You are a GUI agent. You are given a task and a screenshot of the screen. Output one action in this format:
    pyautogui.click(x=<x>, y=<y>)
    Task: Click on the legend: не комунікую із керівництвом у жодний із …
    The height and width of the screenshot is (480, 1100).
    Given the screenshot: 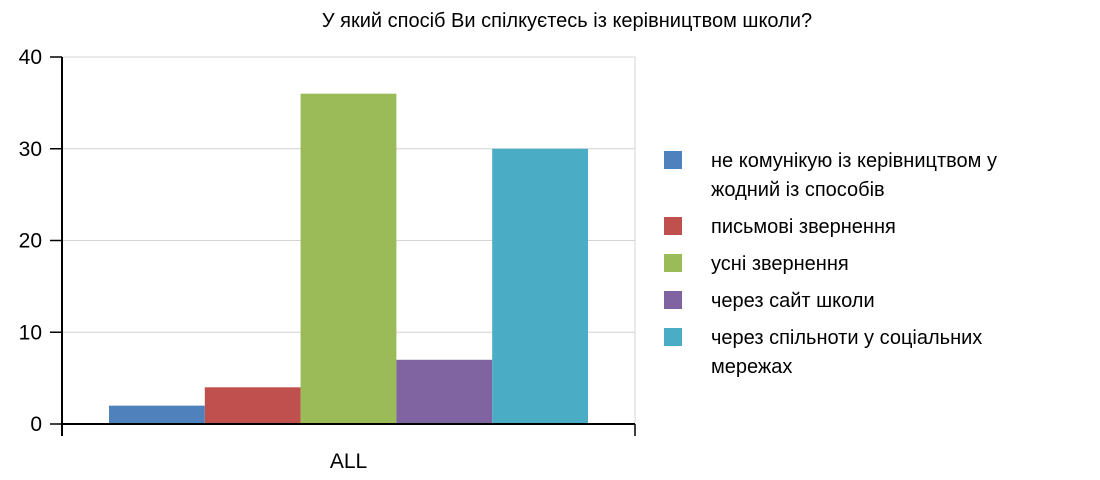 What is the action you would take?
    pyautogui.click(x=830, y=264)
    